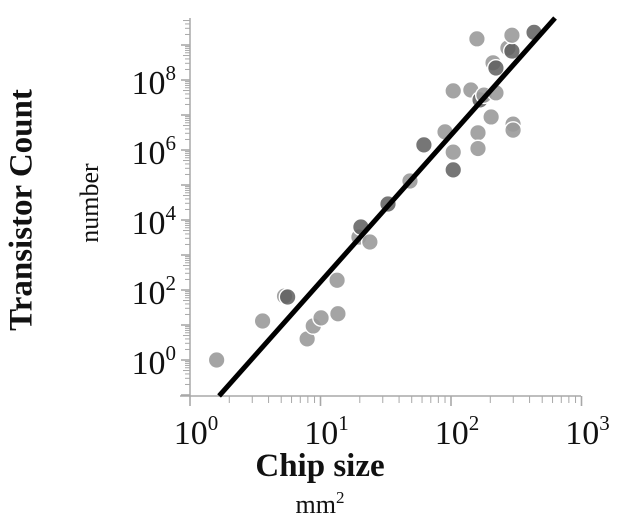 The image size is (618, 530). I want to click on y-axis-unit: number, so click(89, 203).